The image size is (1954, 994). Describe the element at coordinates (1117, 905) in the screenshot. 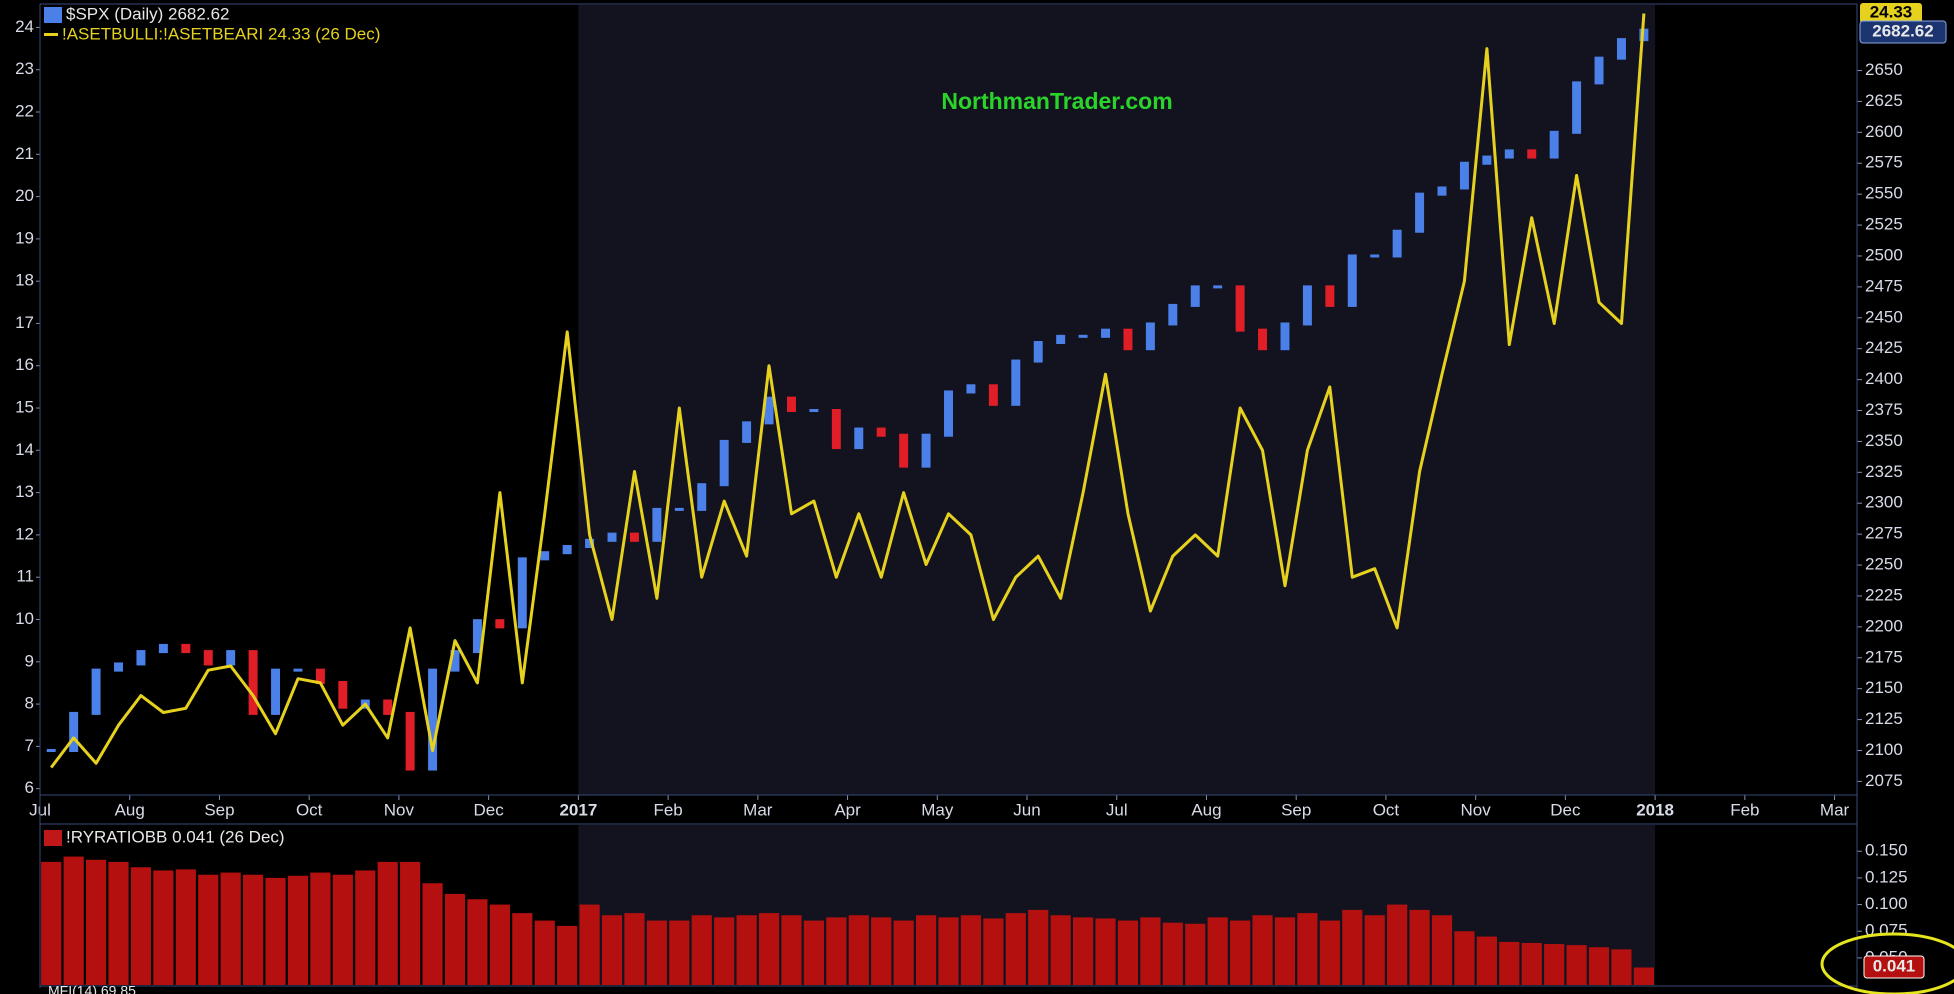

I see `year-shading` at that location.